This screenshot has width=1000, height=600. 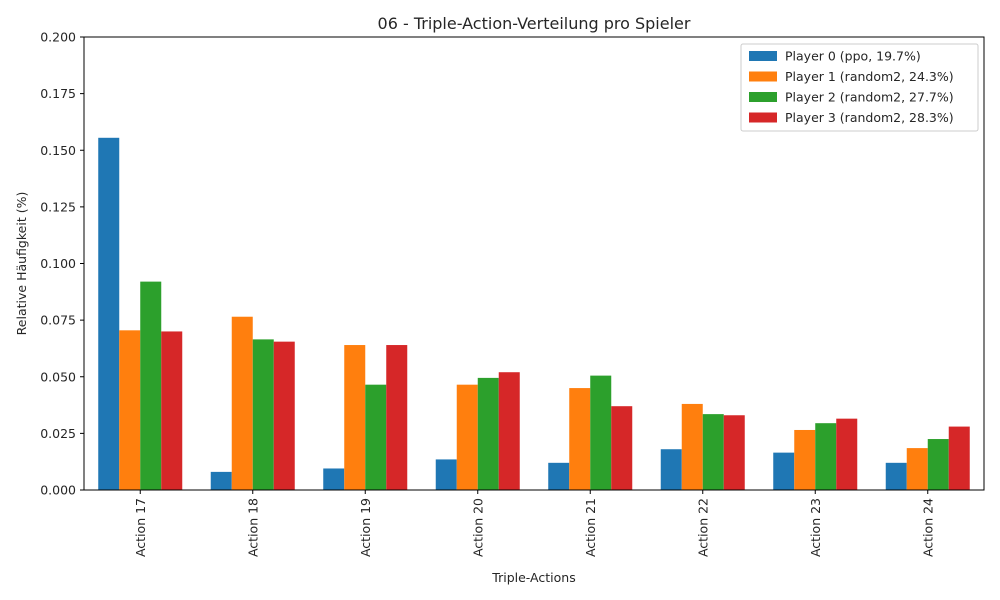 I want to click on y-axis-label: Relative Häufigkeit (%), so click(x=21, y=264).